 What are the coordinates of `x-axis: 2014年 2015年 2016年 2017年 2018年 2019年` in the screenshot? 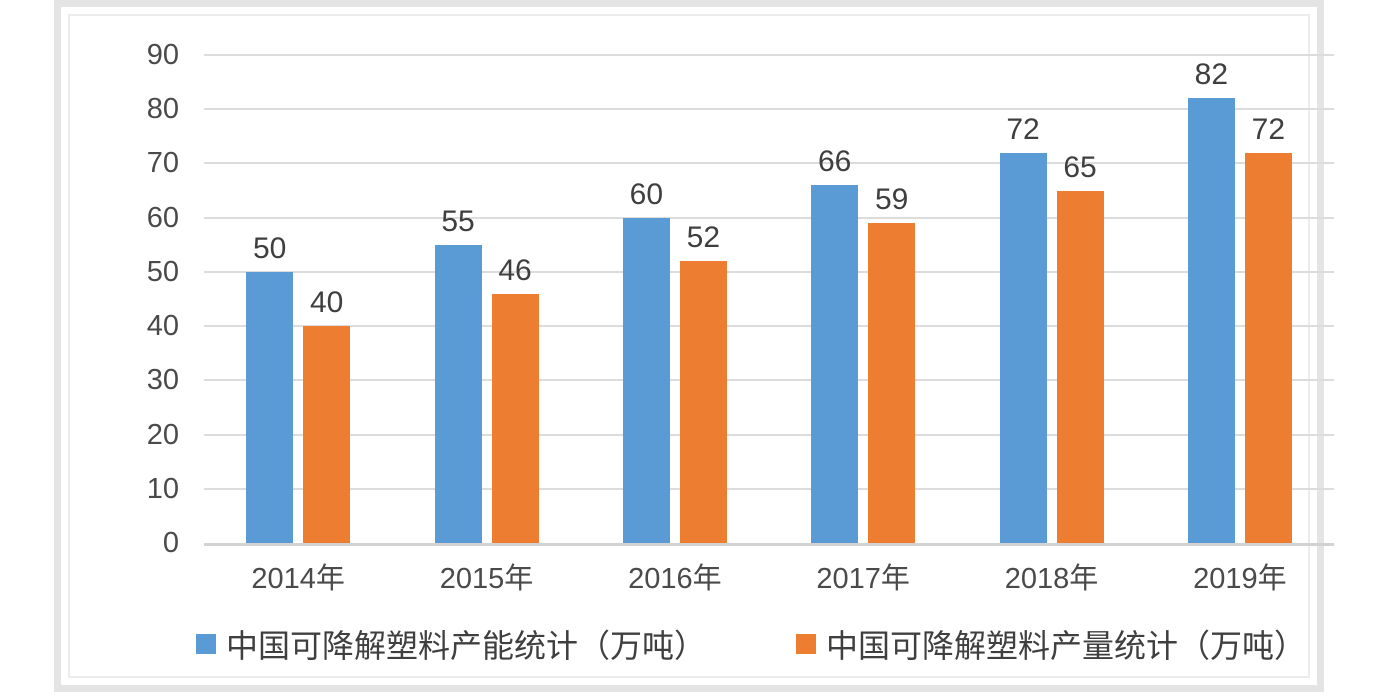 It's located at (769, 581).